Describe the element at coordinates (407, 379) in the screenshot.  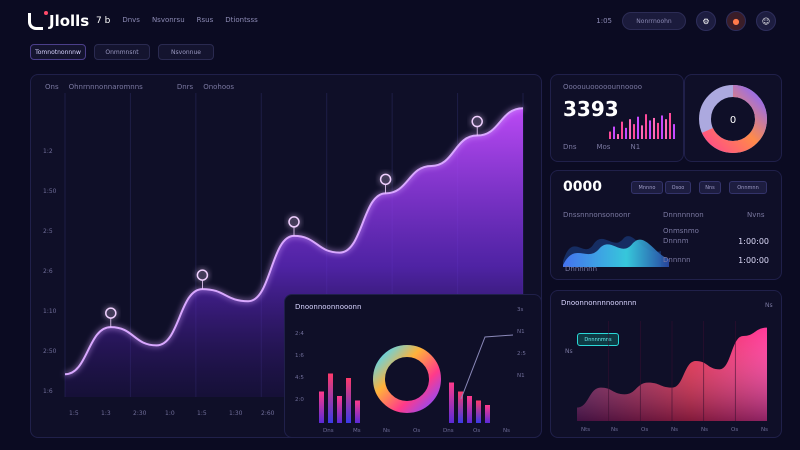
I see `mixed-donut-ring` at that location.